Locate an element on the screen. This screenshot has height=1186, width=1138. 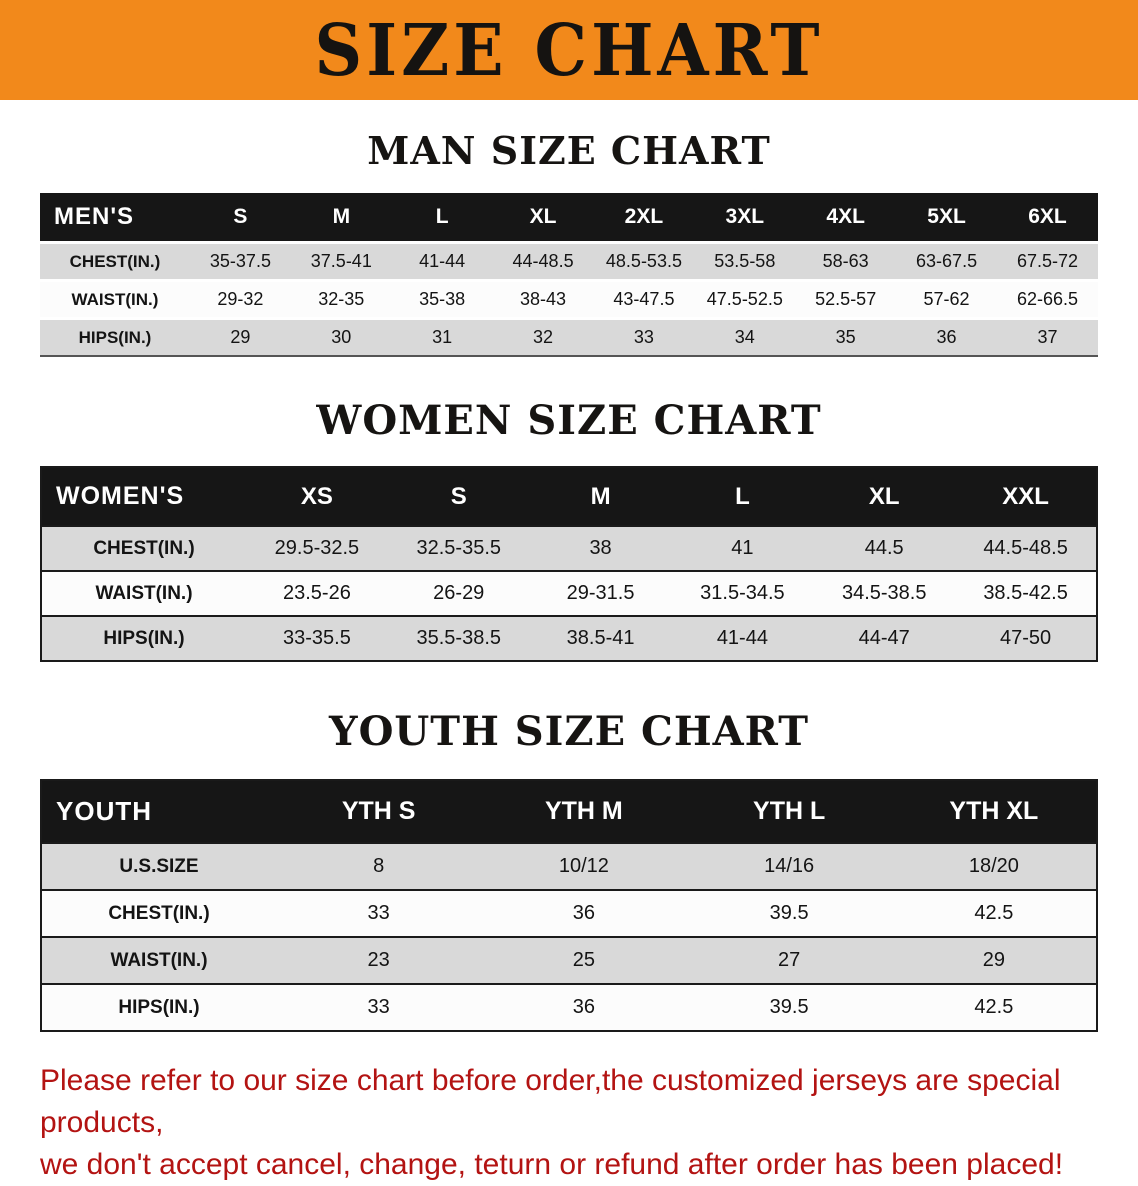
column-header: L is located at coordinates (742, 496).